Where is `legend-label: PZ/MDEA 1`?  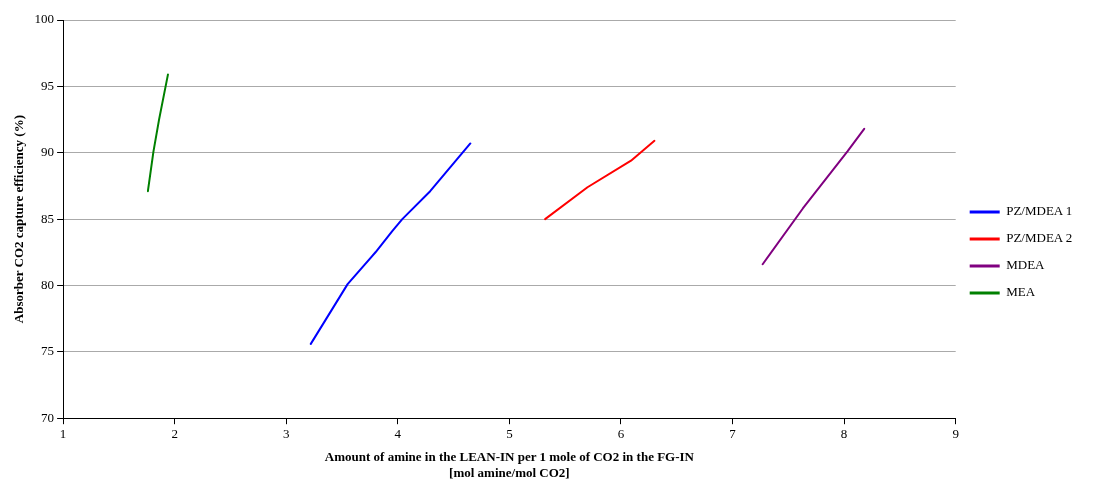 legend-label: PZ/MDEA 1 is located at coordinates (1039, 211).